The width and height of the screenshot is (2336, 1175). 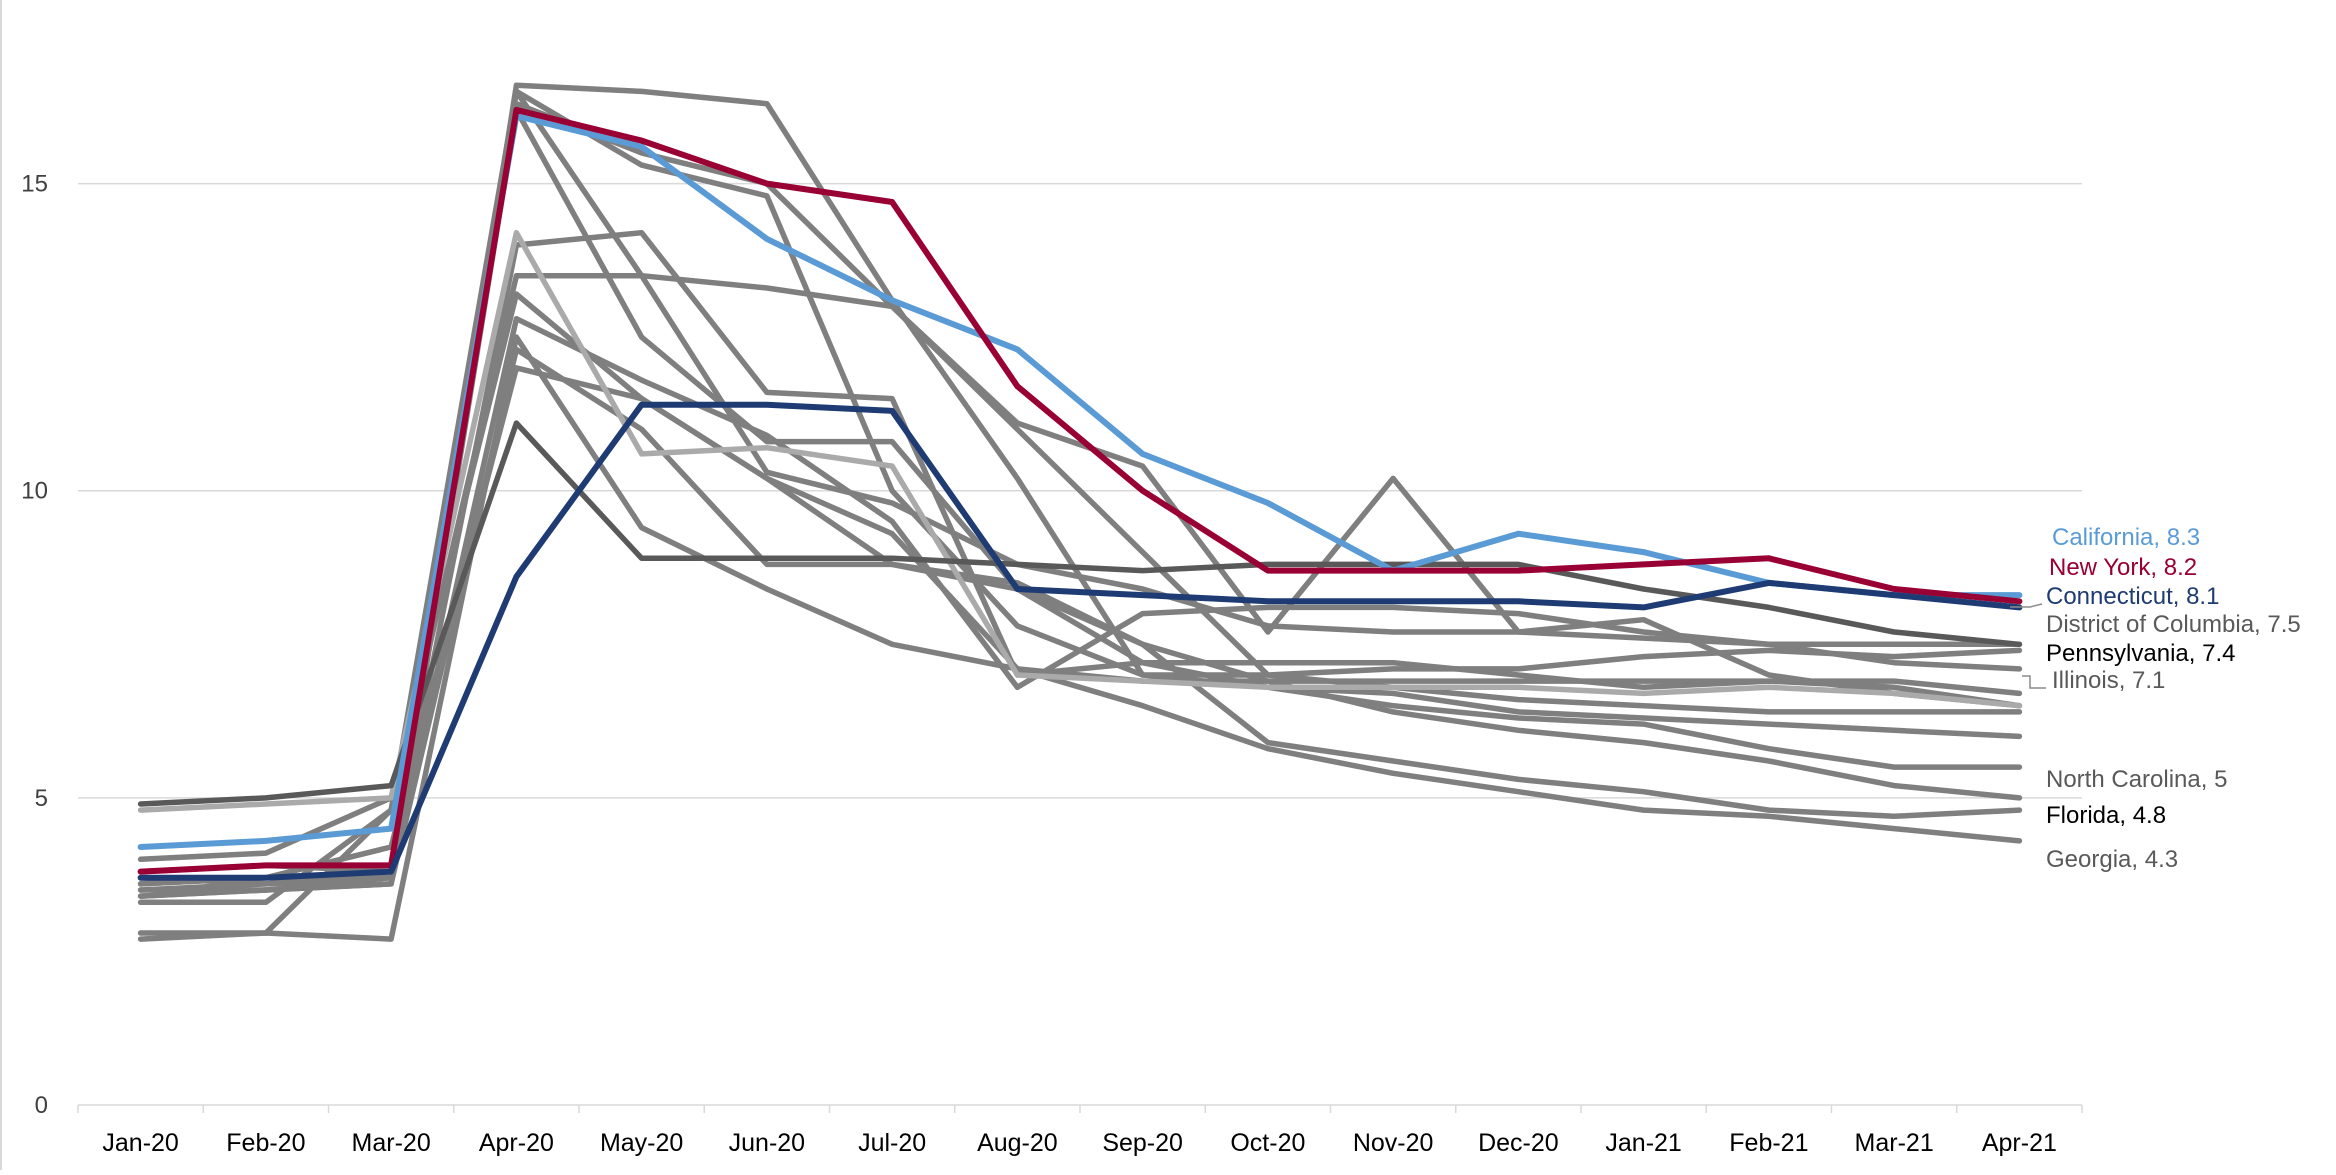 I want to click on x-tick-label: Mar-21, so click(x=1894, y=1143).